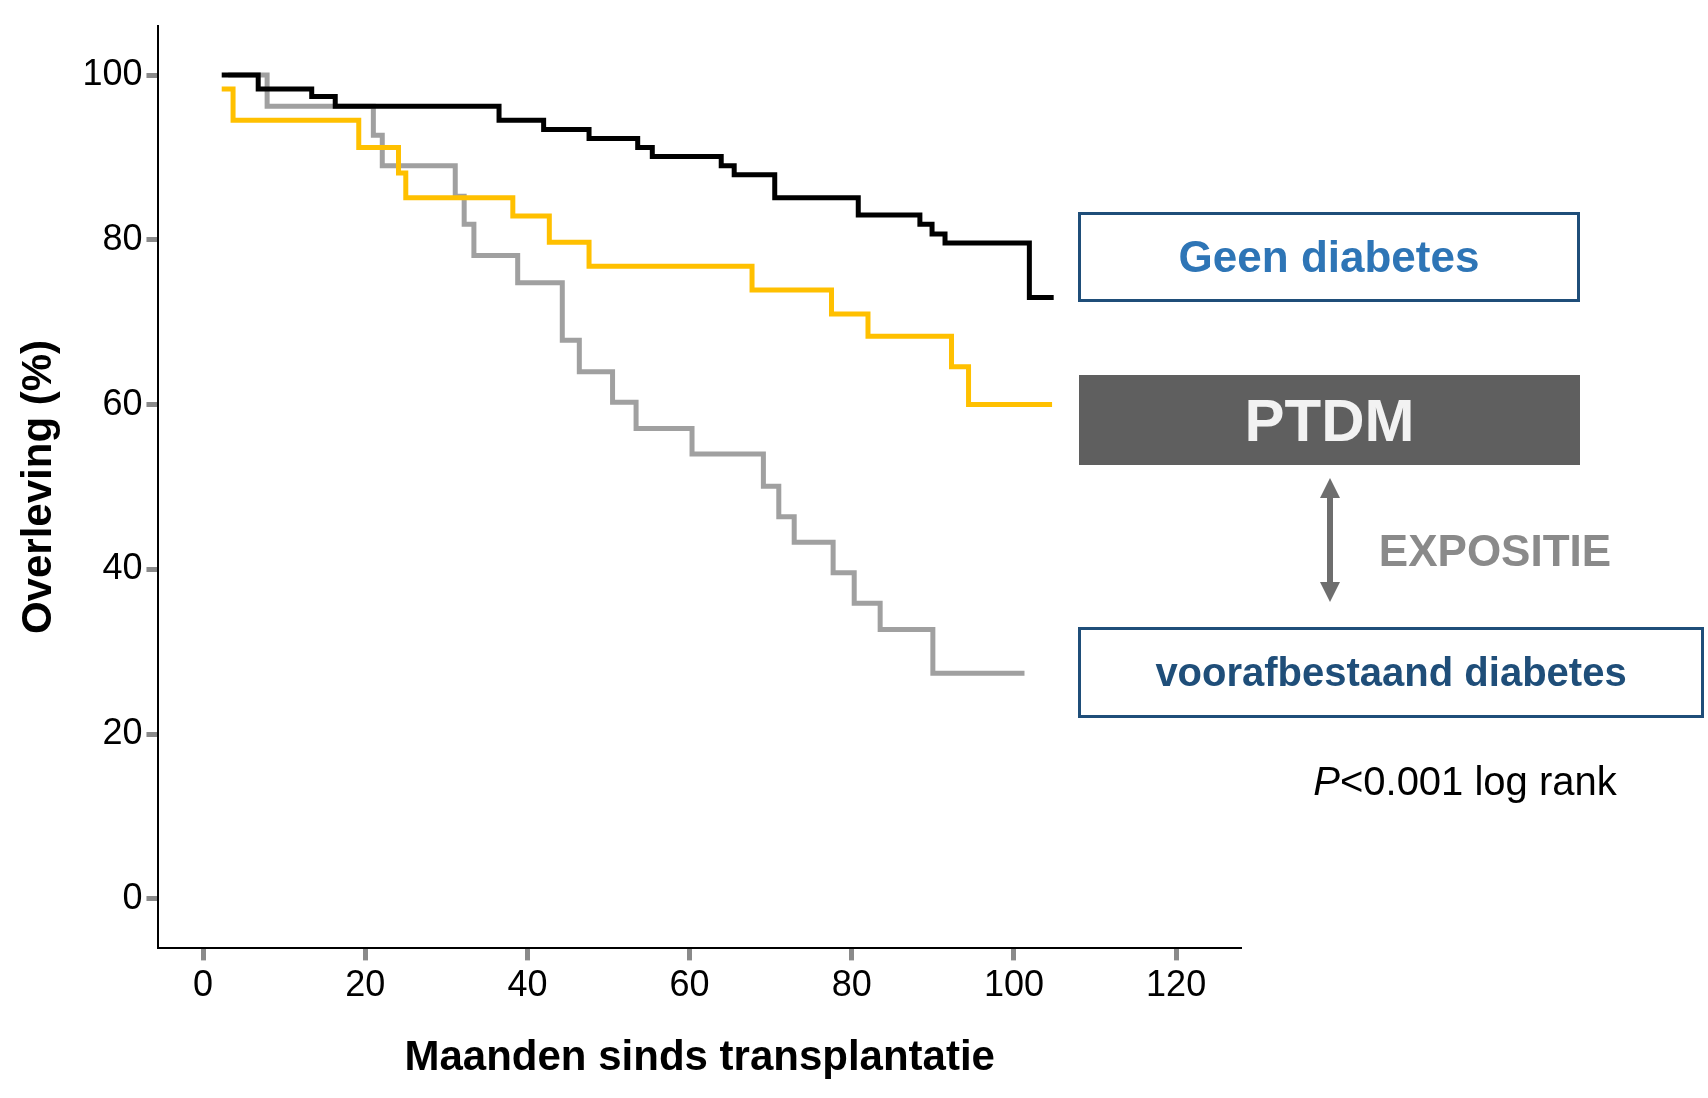 Image resolution: width=1708 pixels, height=1098 pixels. What do you see at coordinates (1495, 551) in the screenshot?
I see `text: EXPOSITIE` at bounding box center [1495, 551].